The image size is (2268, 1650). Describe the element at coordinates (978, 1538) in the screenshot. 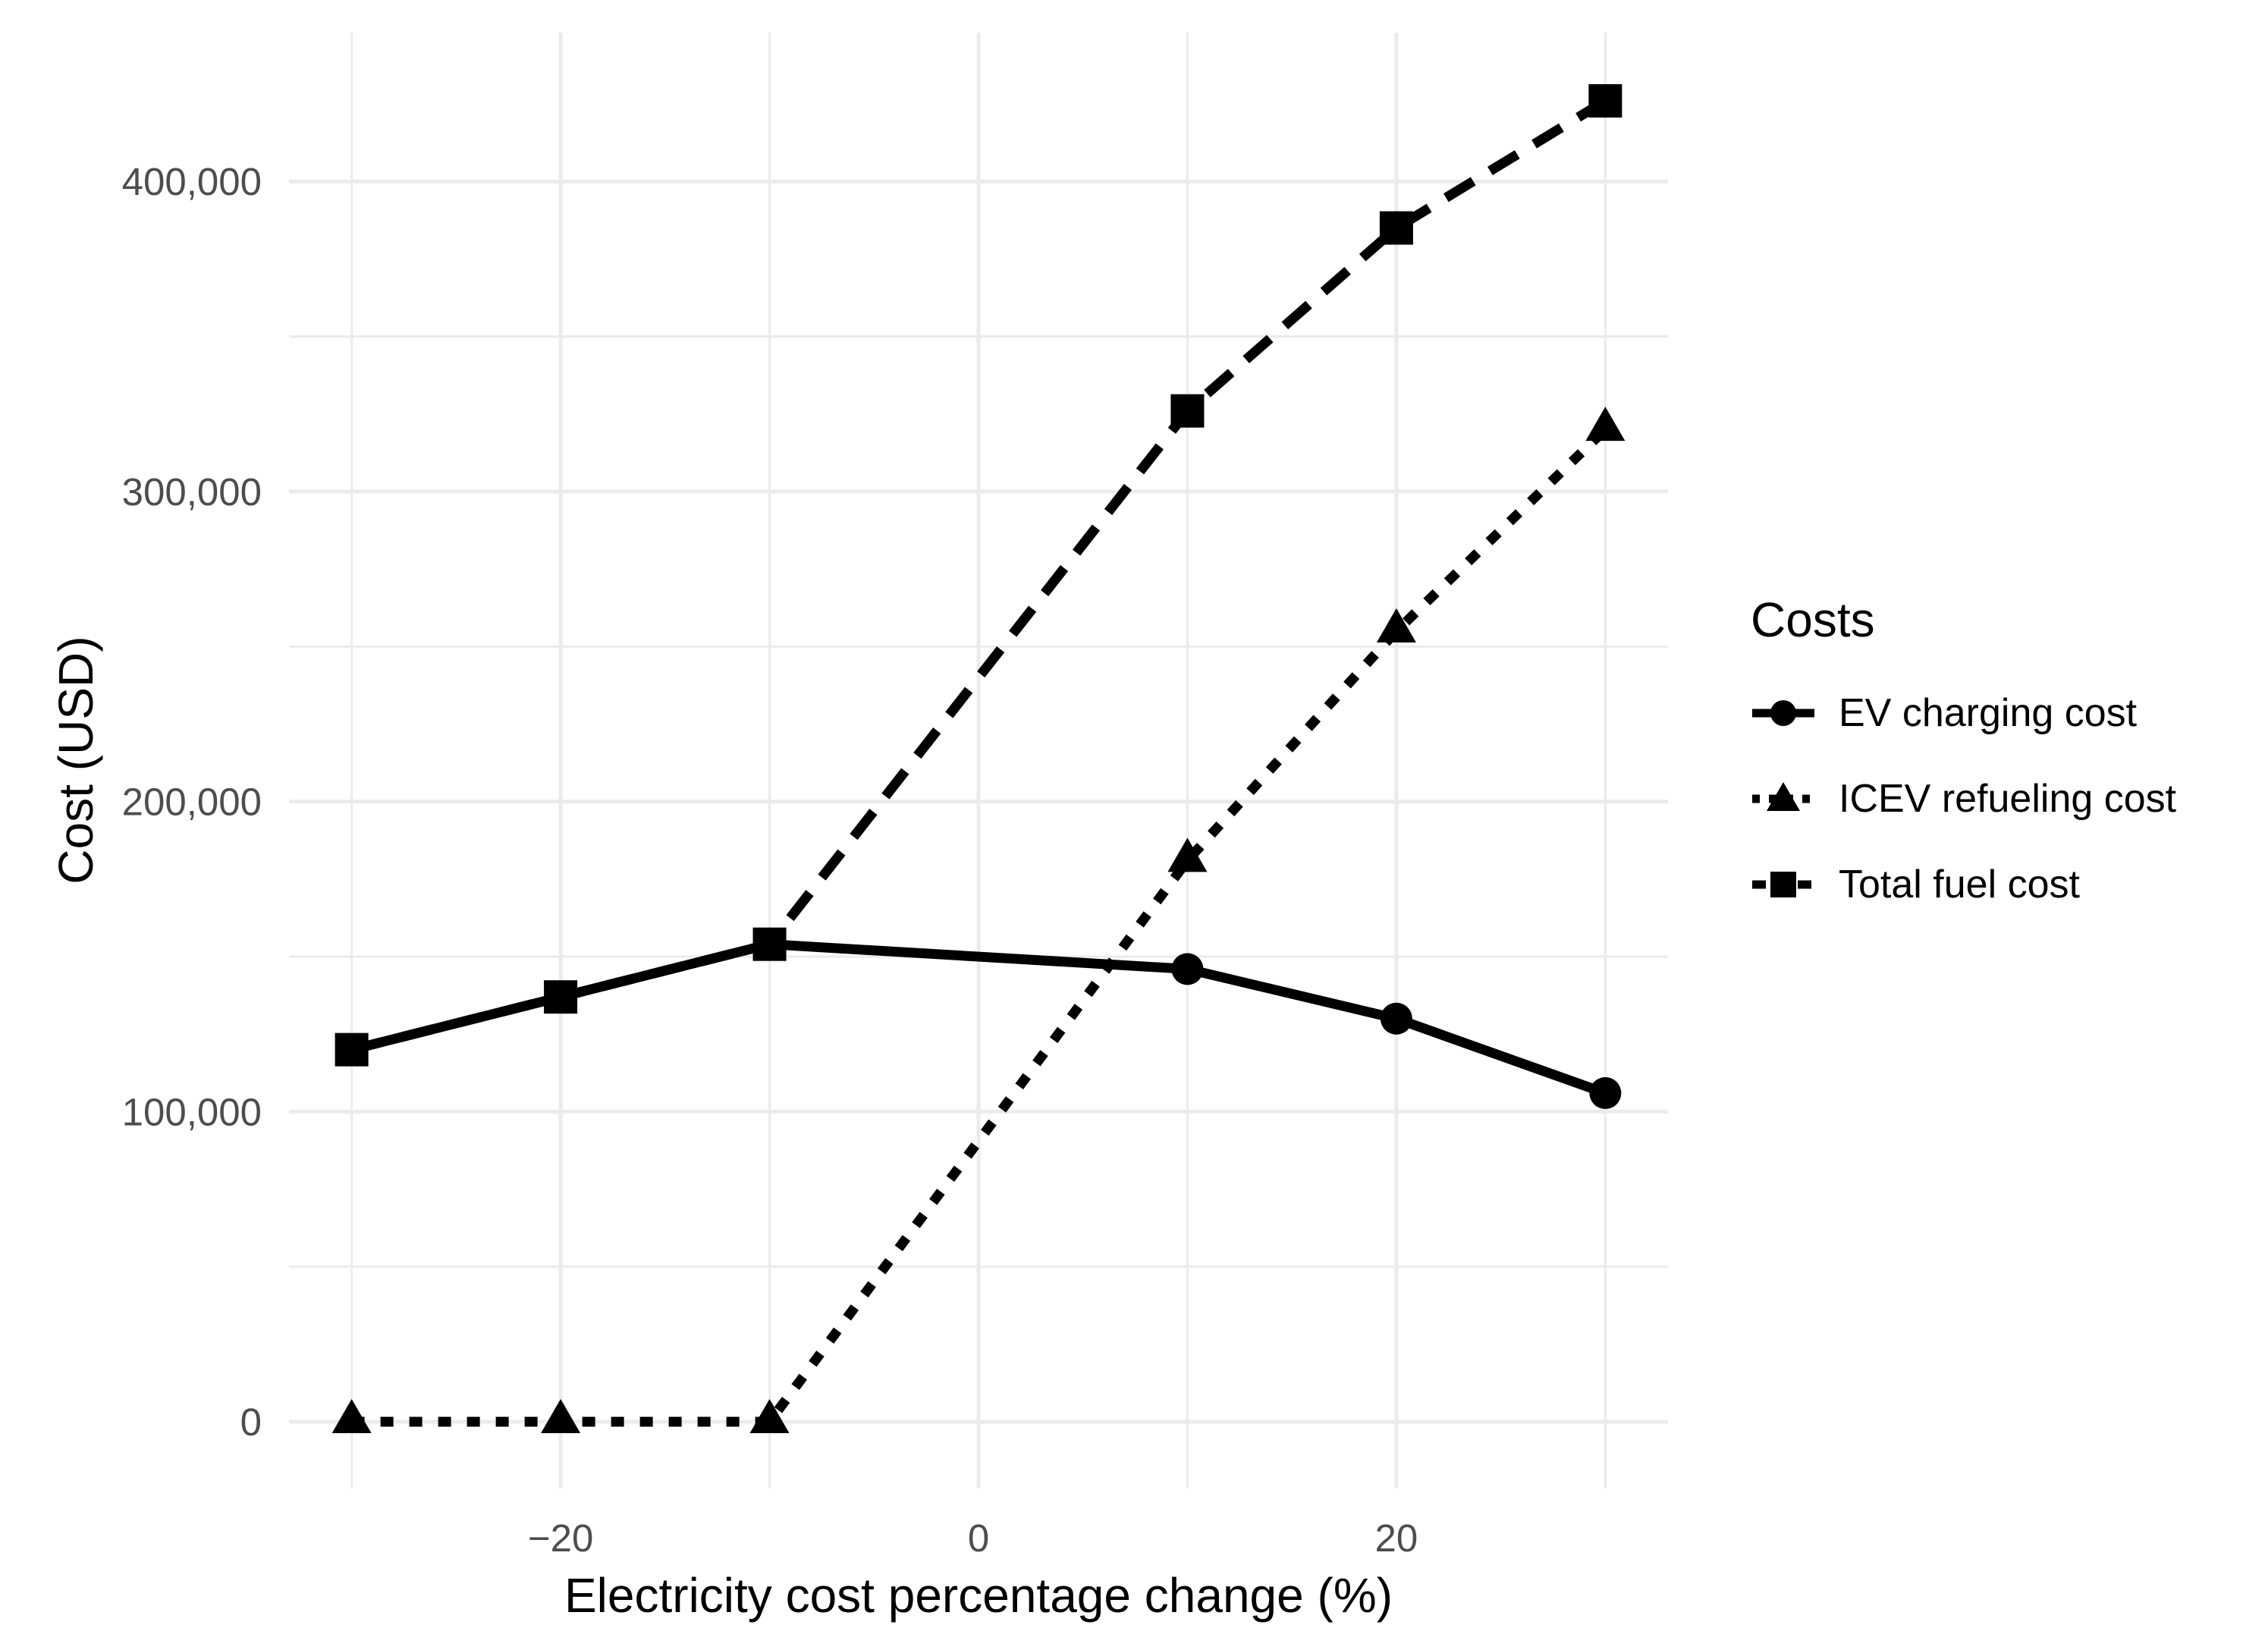

I see `x-tick-label: 0` at that location.